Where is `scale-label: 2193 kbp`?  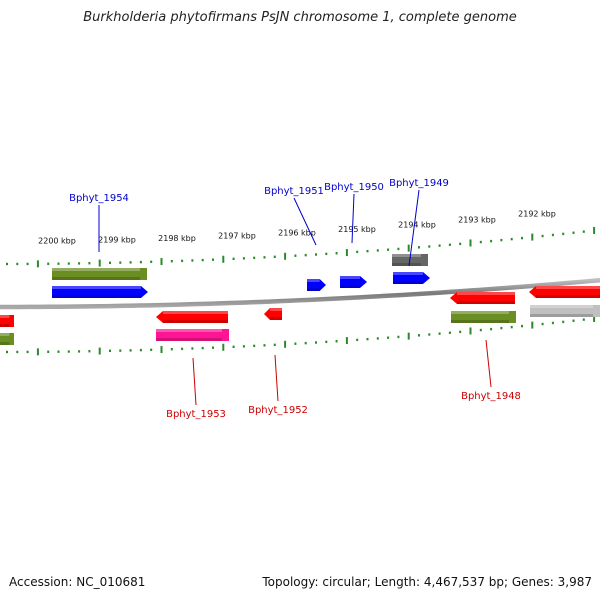
scale-label: 2193 kbp is located at coordinates (477, 219).